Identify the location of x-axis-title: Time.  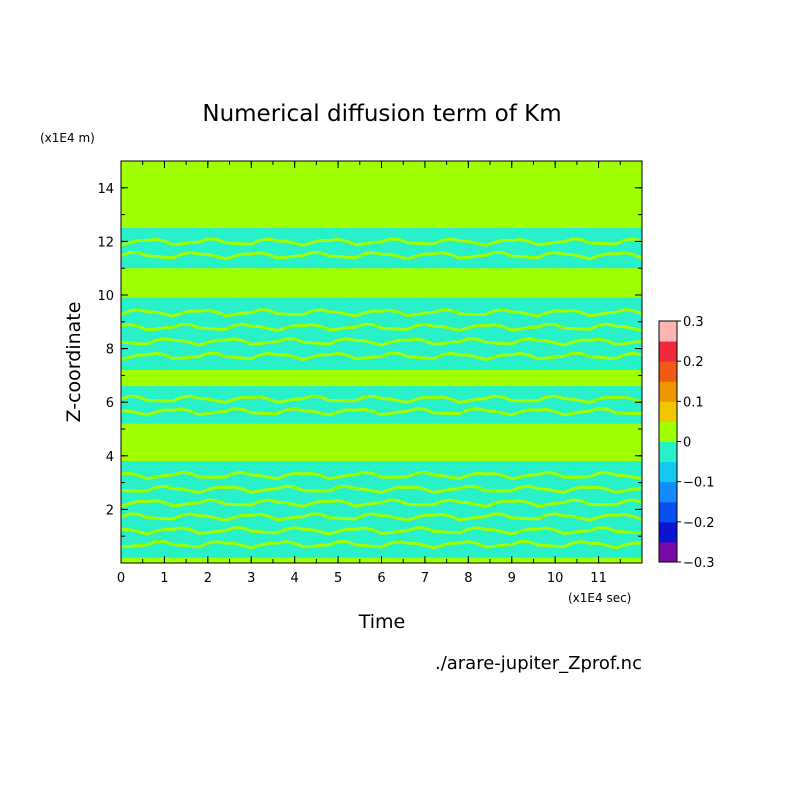
(382, 622).